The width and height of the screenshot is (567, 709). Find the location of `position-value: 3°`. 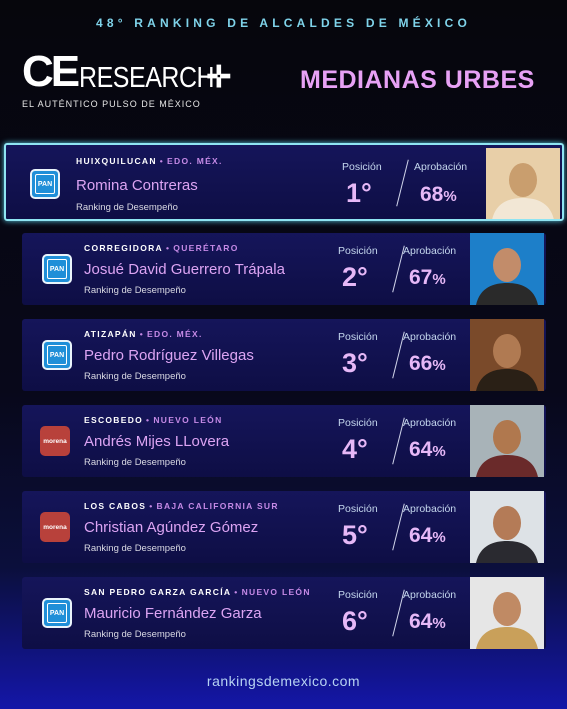

position-value: 3° is located at coordinates (355, 363).